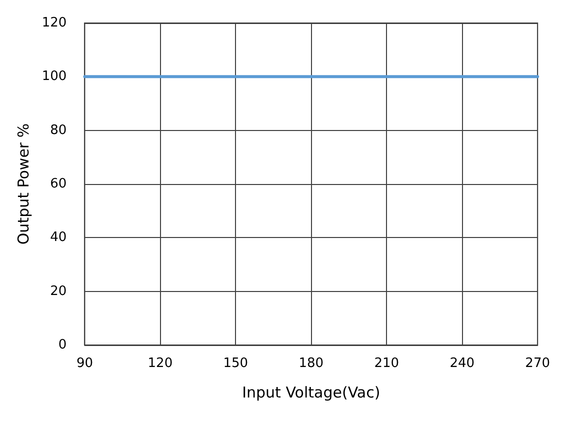 This screenshot has width=561, height=429. Describe the element at coordinates (160, 363) in the screenshot. I see `x-tick-label: 120` at that location.